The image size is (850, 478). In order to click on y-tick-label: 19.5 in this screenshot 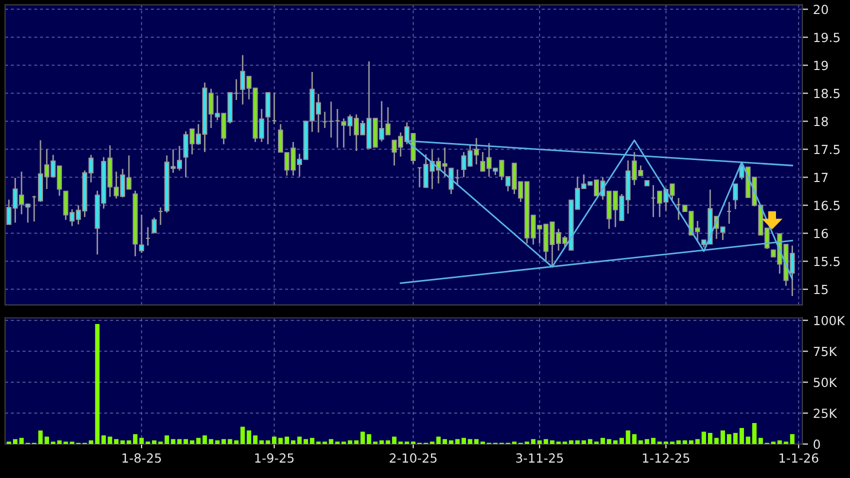, I will do `click(827, 37)`.